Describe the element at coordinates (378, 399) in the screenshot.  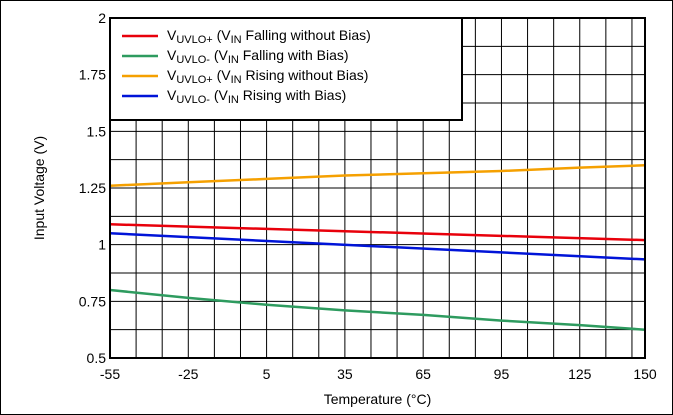
I see `x-axis-label: Temperature (°C)` at that location.